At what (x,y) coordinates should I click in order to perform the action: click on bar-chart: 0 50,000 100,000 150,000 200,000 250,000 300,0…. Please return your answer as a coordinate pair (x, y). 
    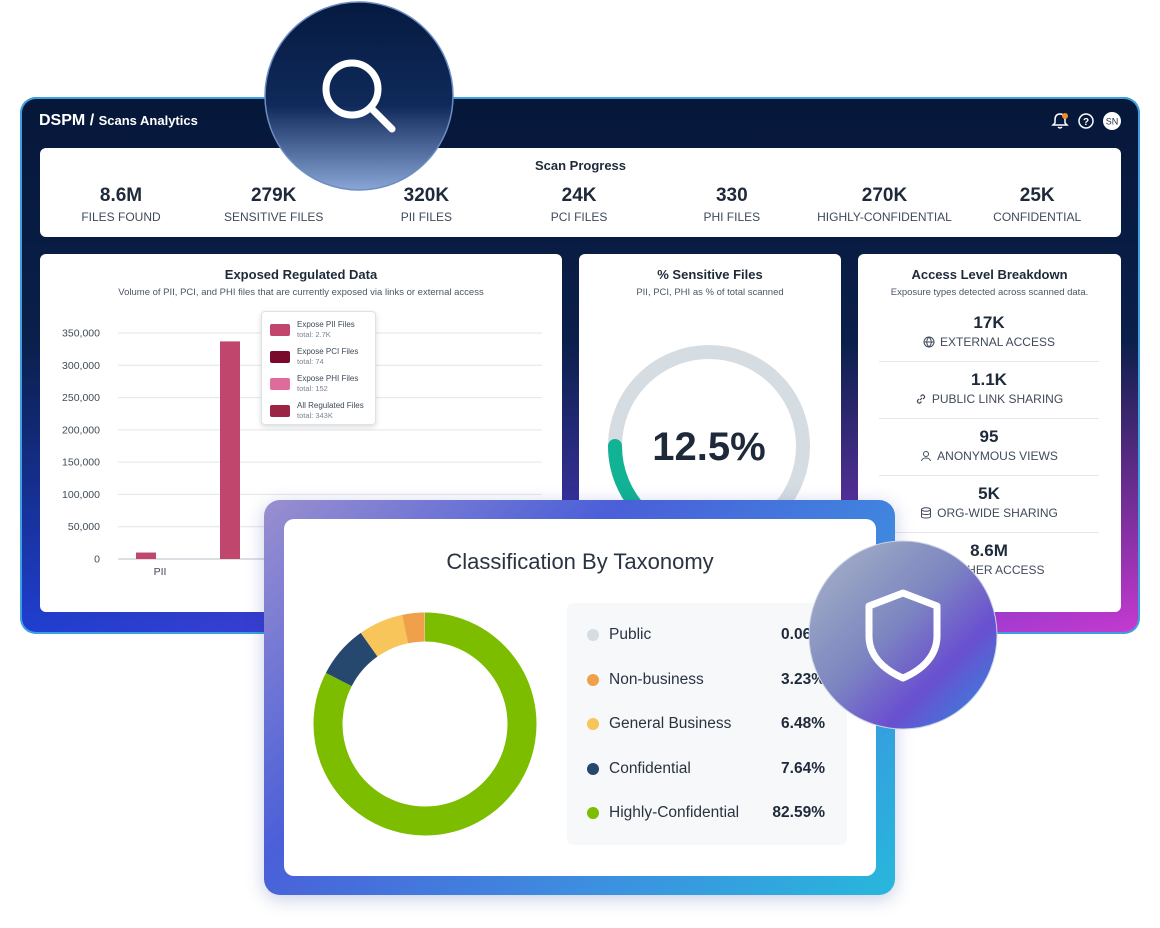
    Looking at the image, I should click on (302, 453).